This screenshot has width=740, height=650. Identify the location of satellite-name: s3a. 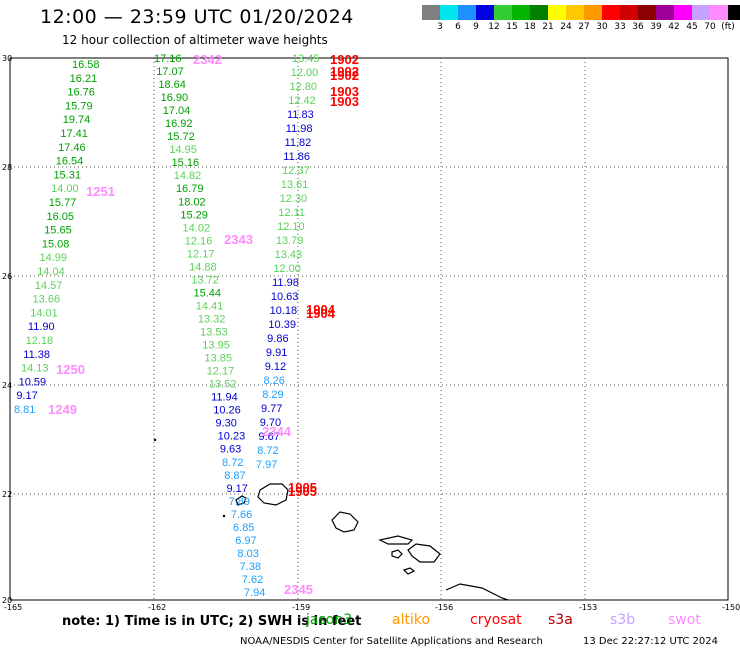
(560, 620).